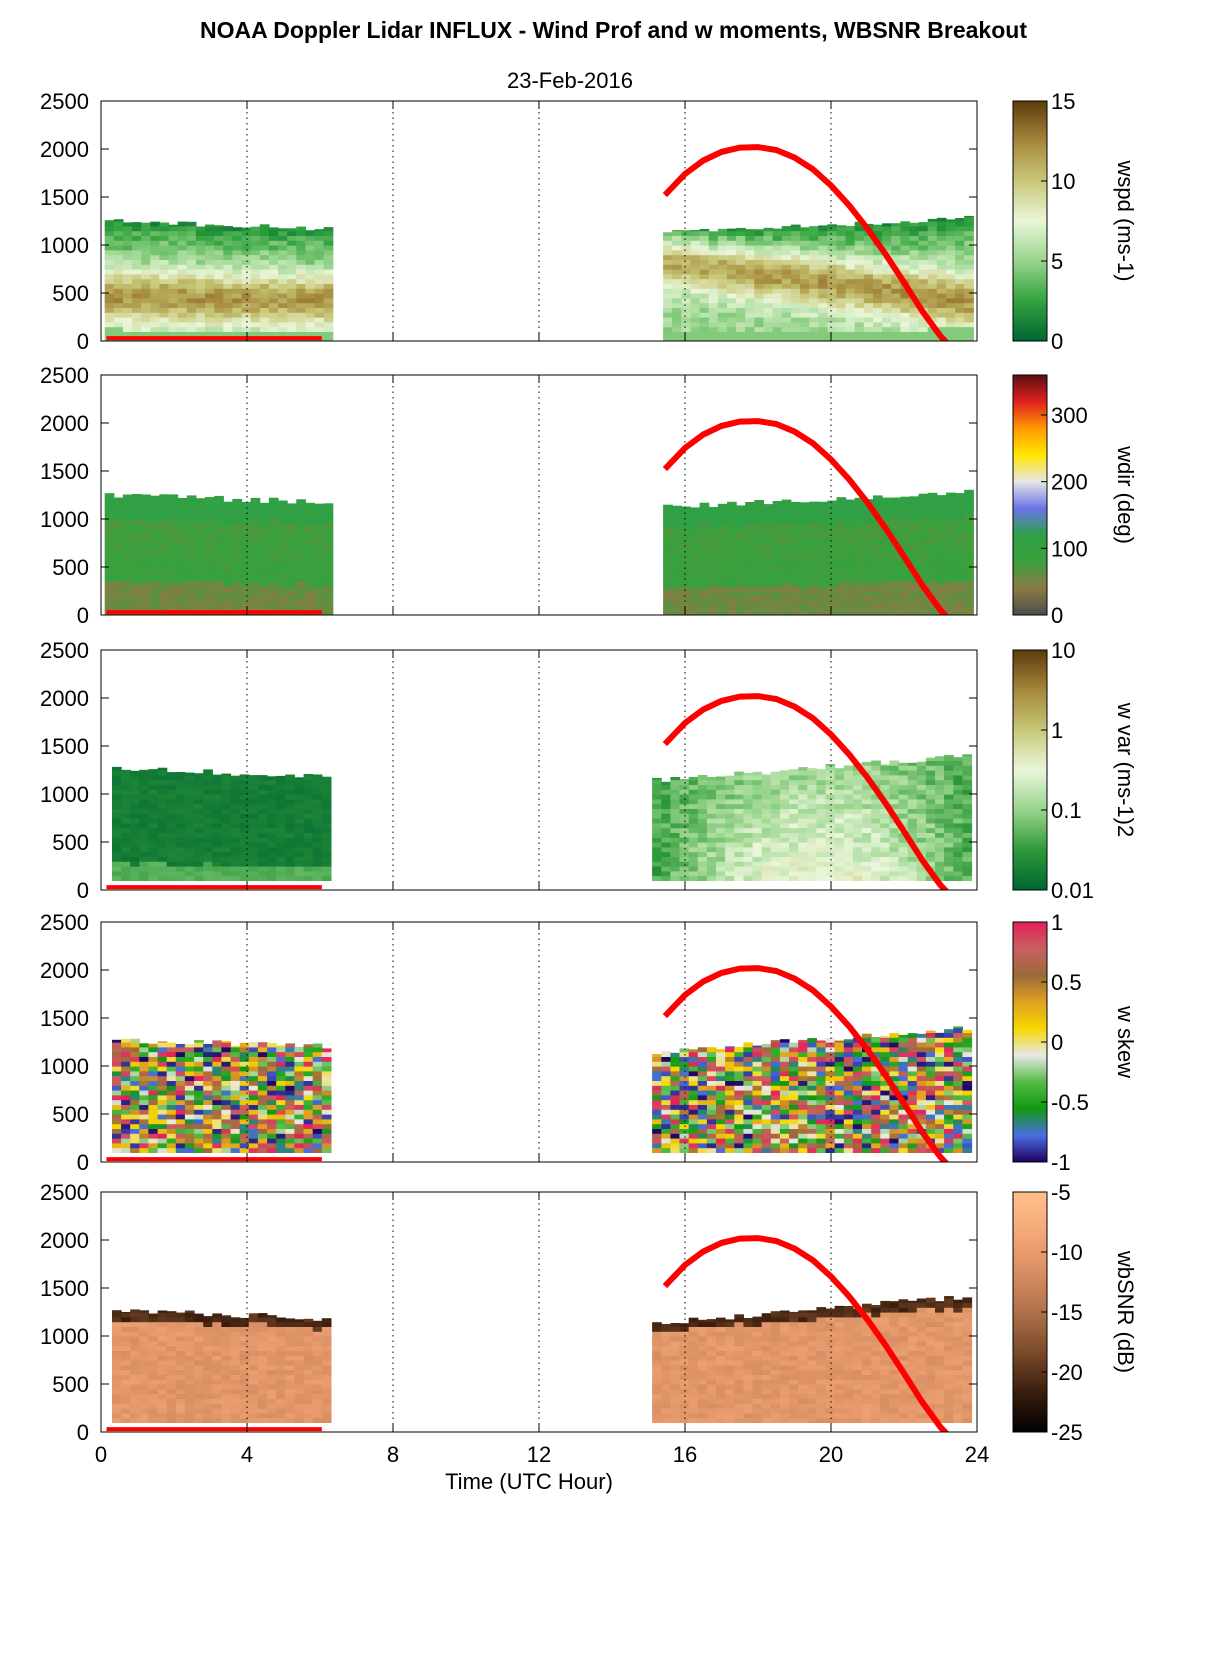  I want to click on y-tick-label: 2000, so click(64, 423).